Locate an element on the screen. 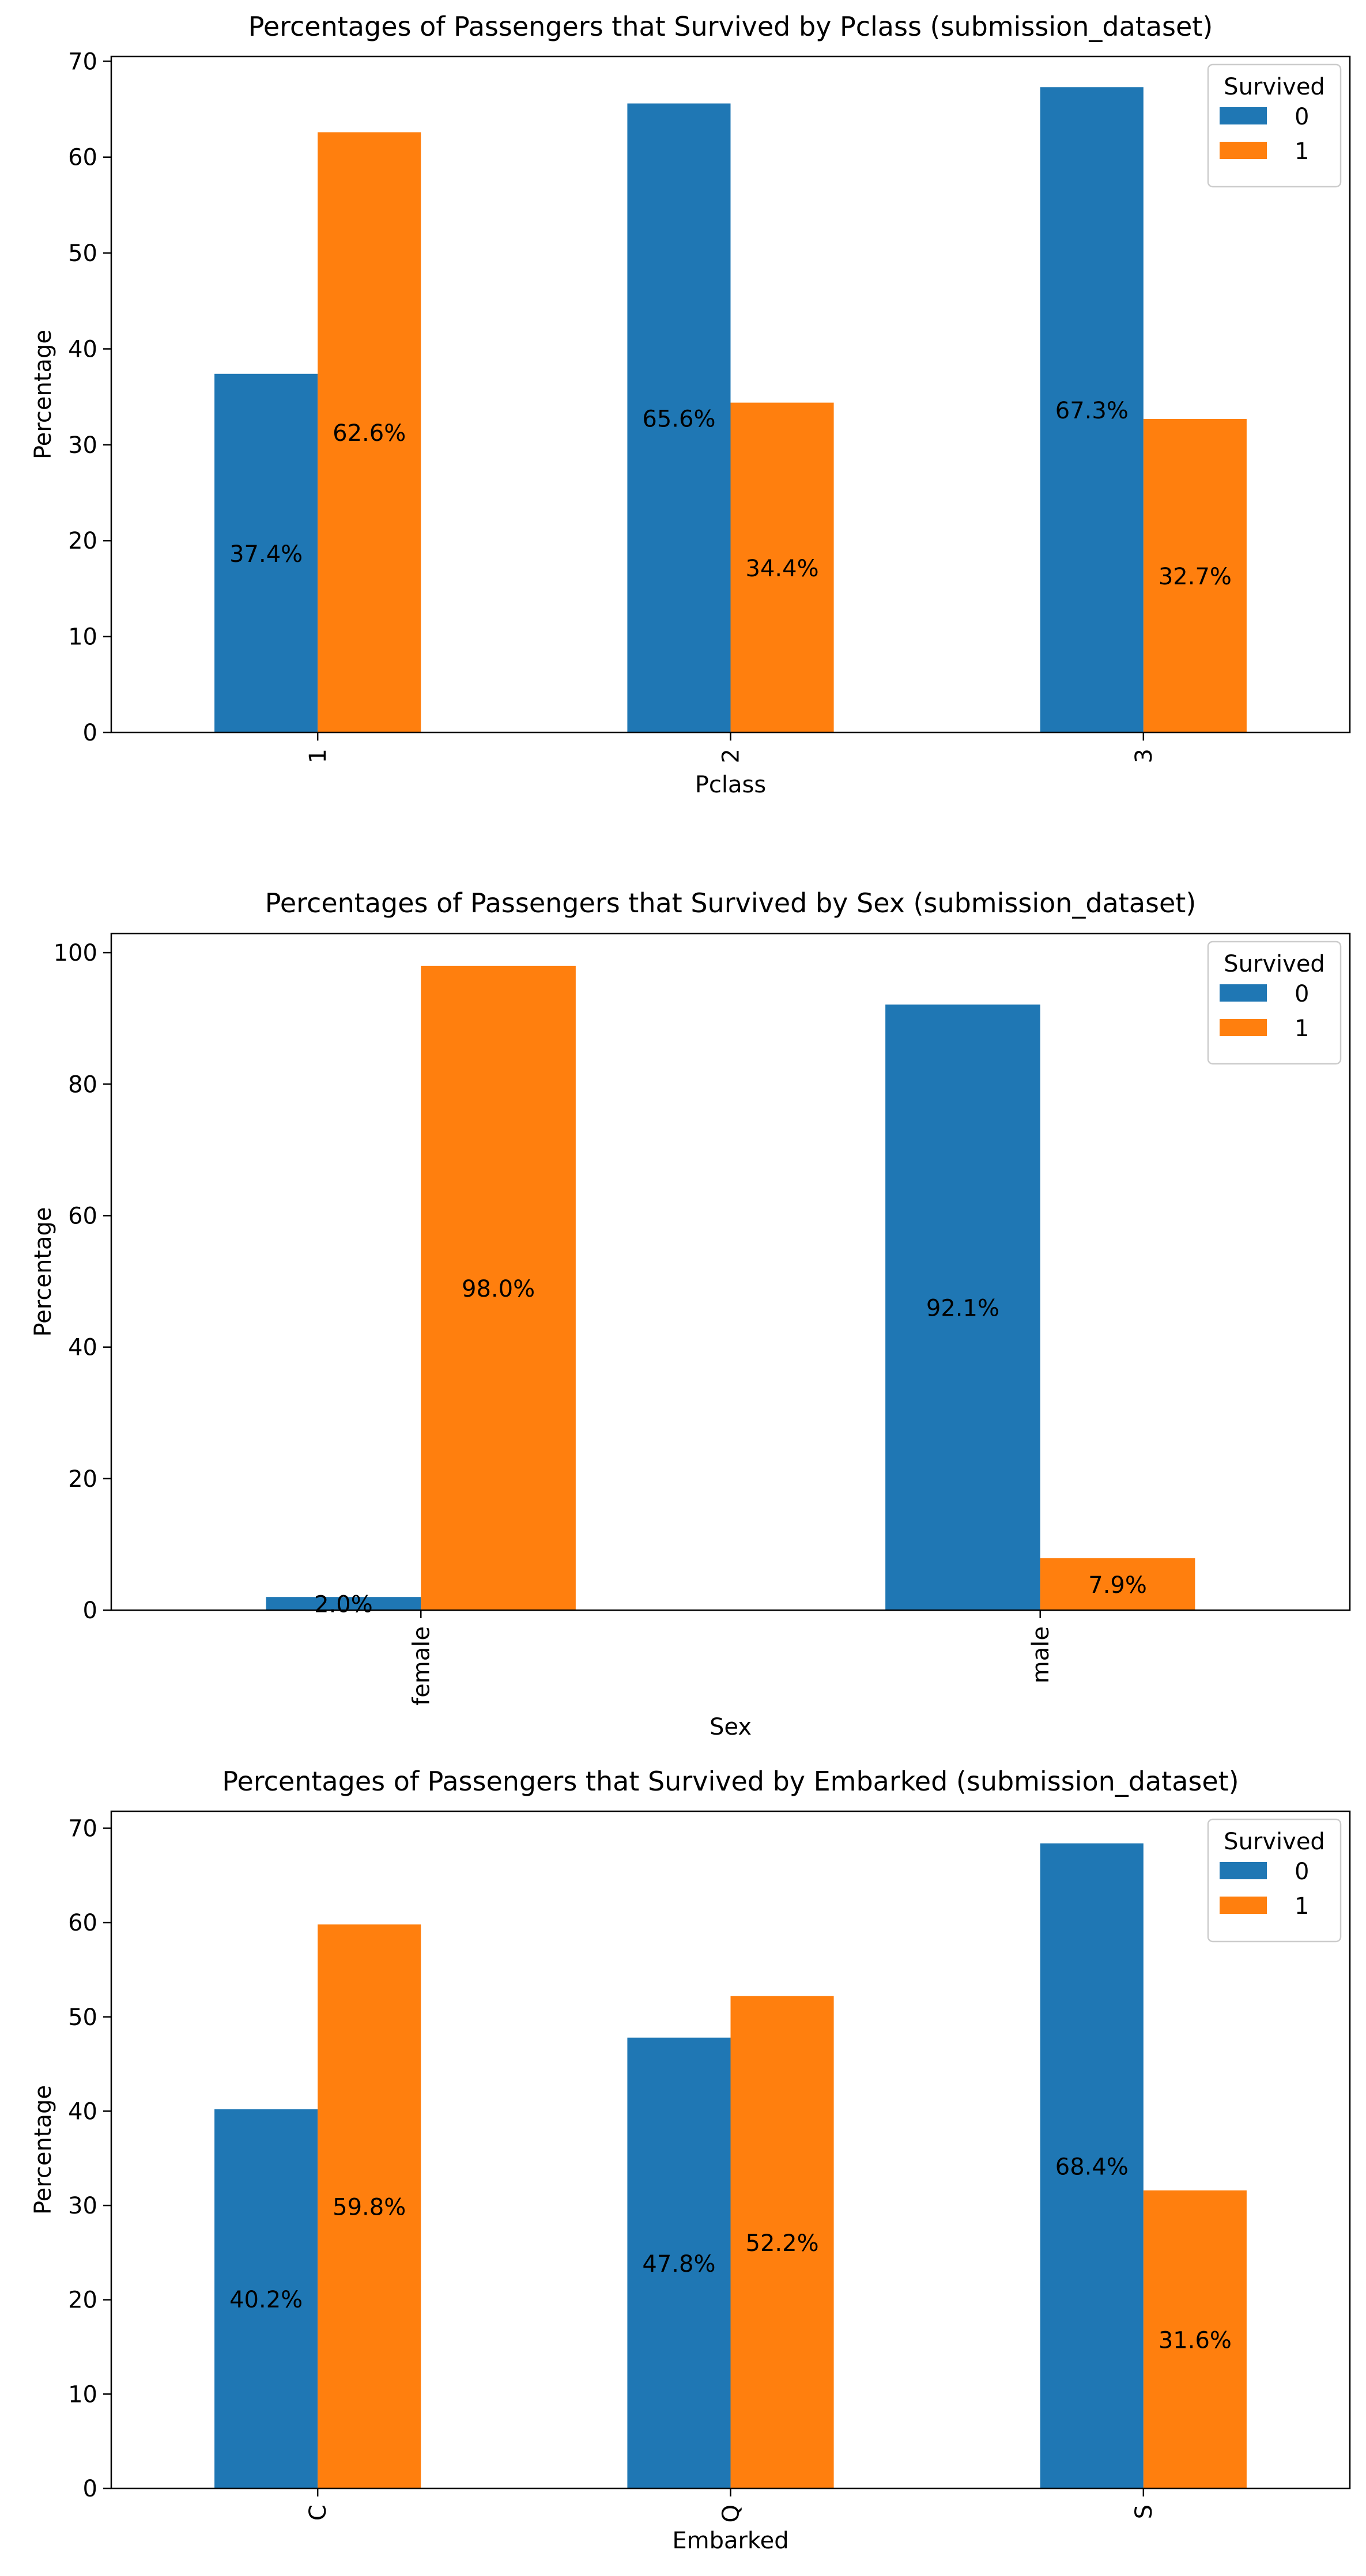  data-label: 40.2% is located at coordinates (266, 2300).